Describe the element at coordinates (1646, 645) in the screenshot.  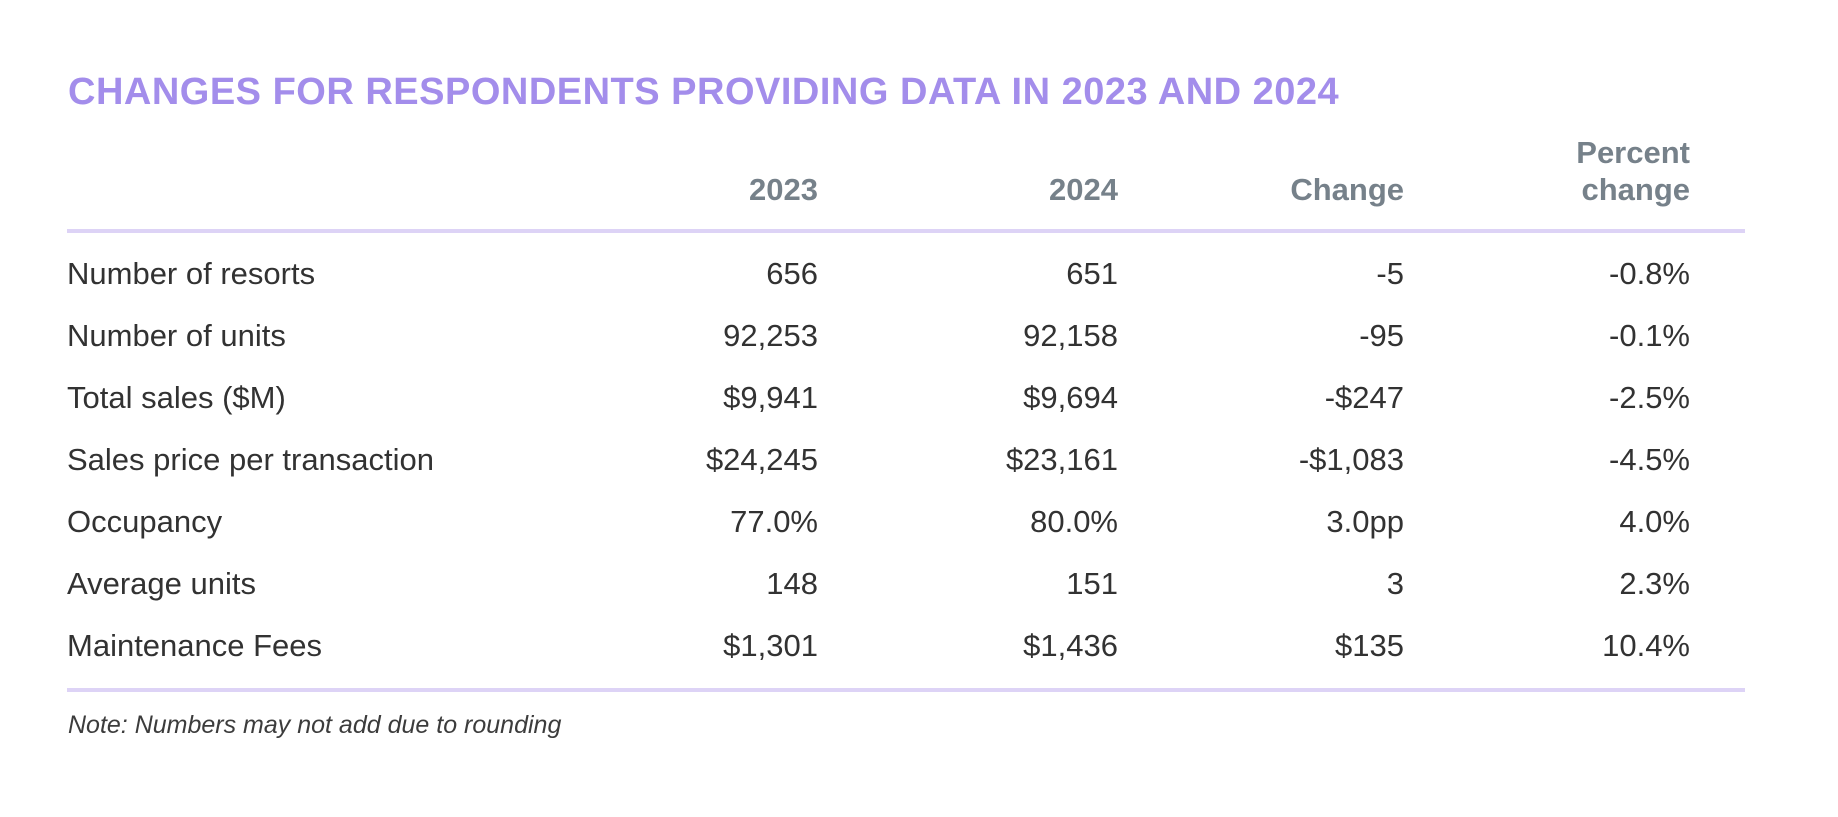
I see `cell-percent-value: 10.4%` at that location.